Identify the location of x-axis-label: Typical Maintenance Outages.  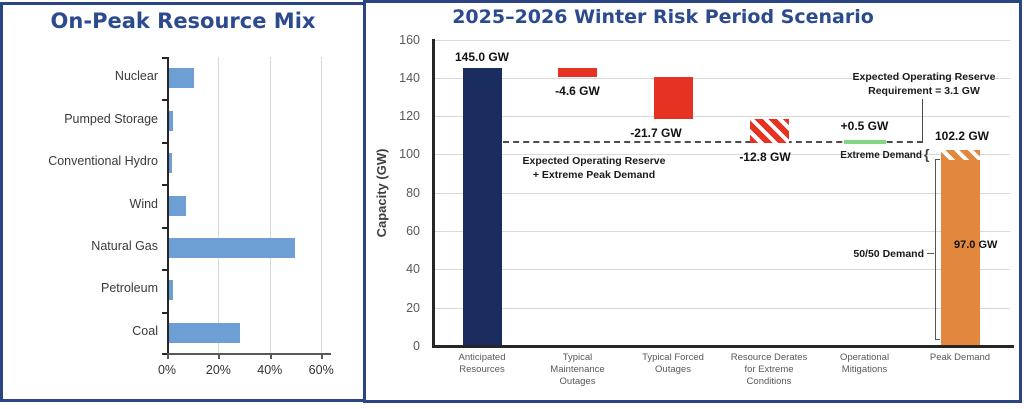
(577, 369).